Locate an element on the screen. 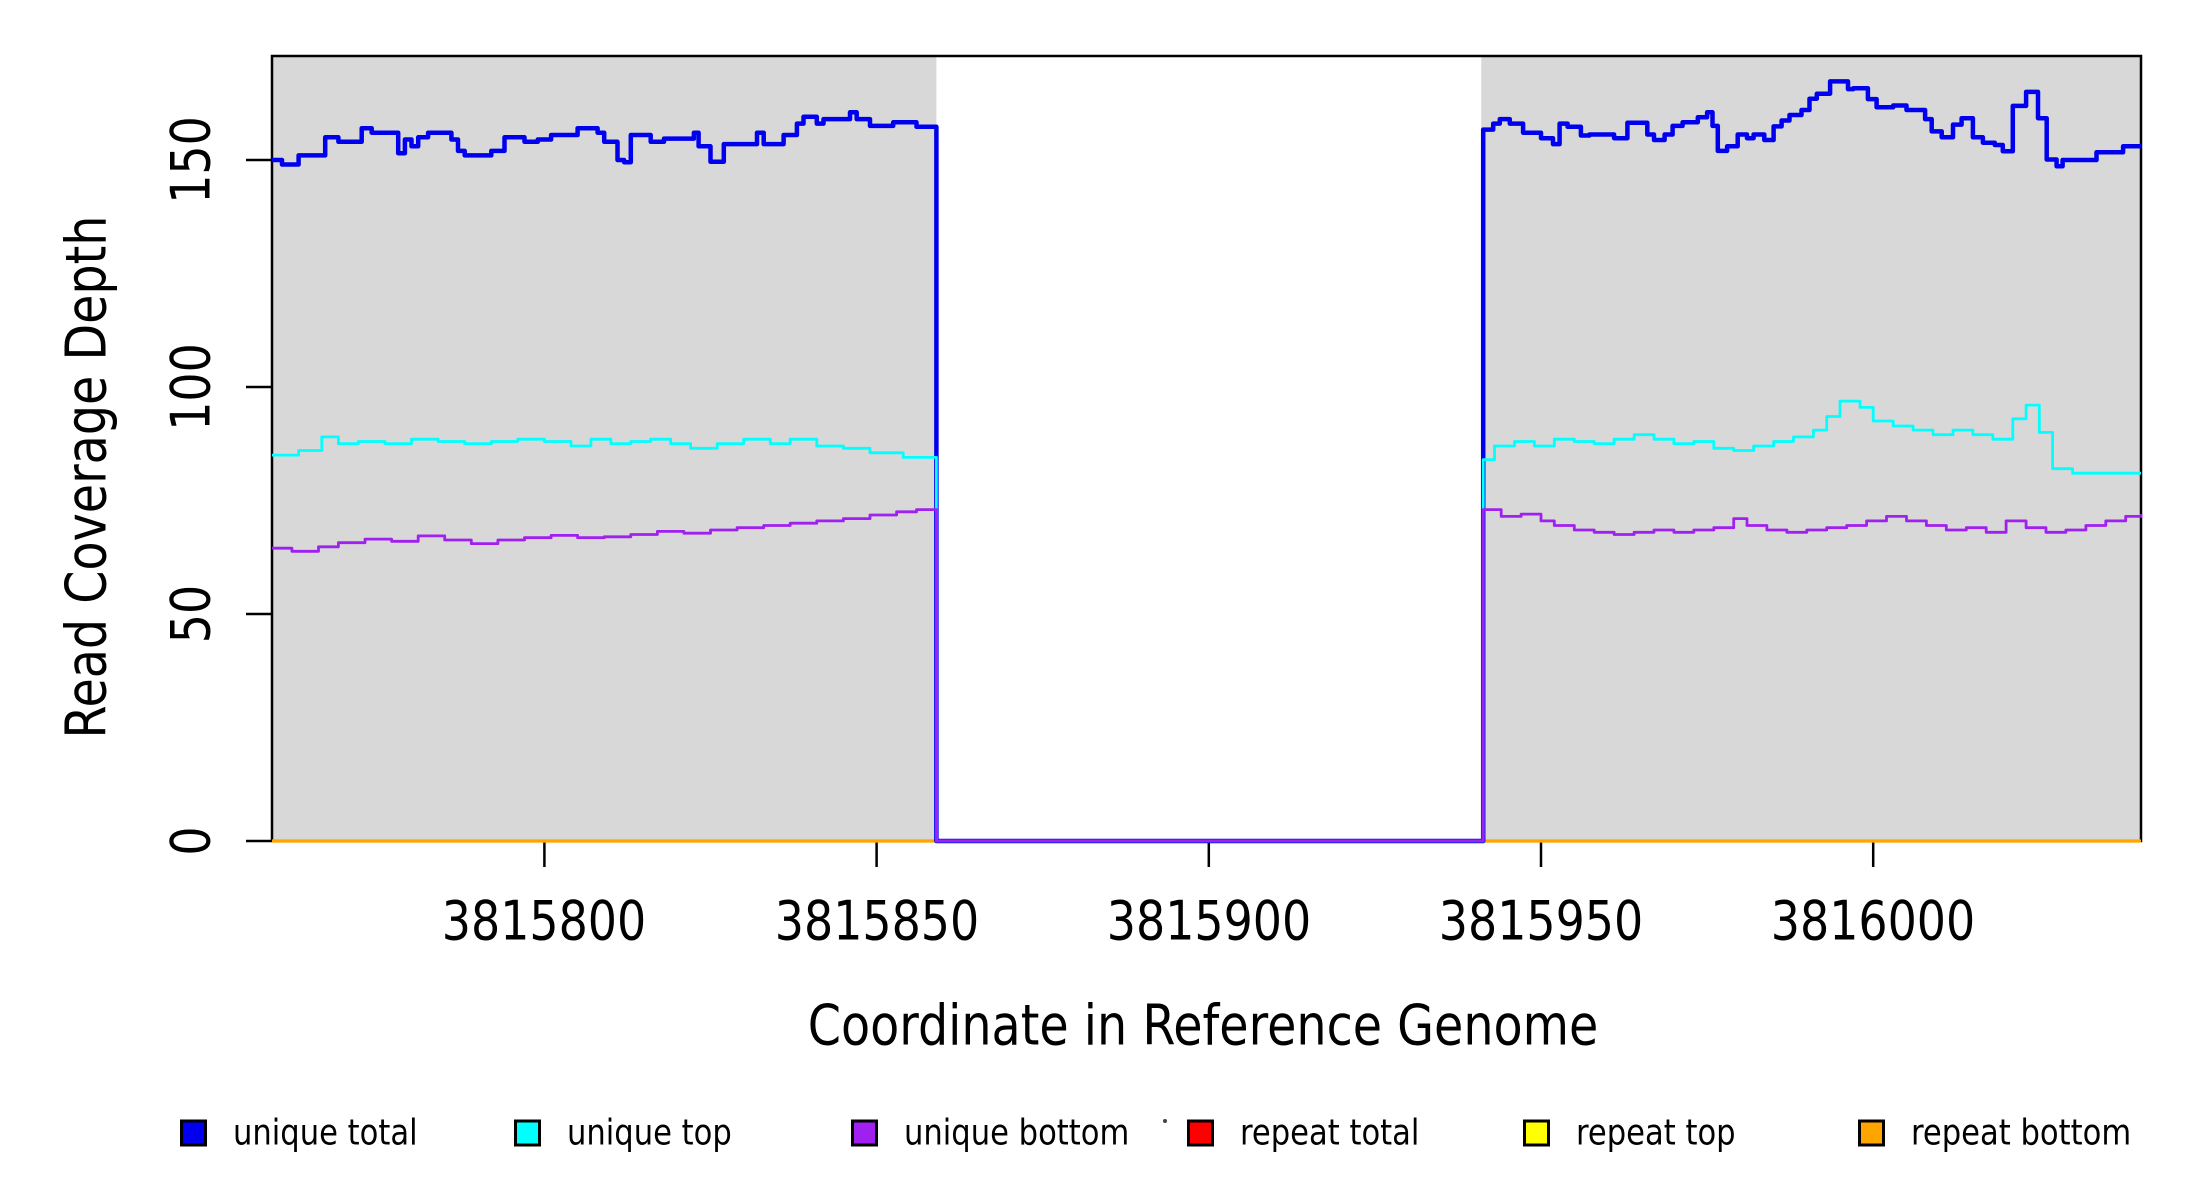  stray-dot-artifact is located at coordinates (1165, 1121).